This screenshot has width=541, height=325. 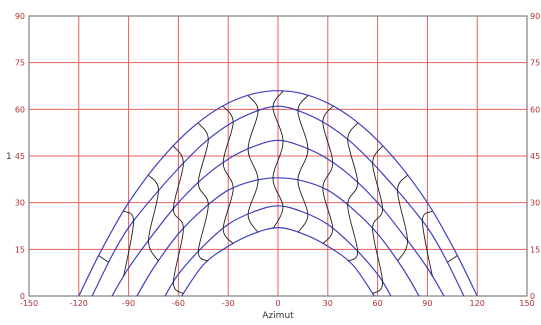 I want to click on y-axis-label: 1, so click(x=9, y=157).